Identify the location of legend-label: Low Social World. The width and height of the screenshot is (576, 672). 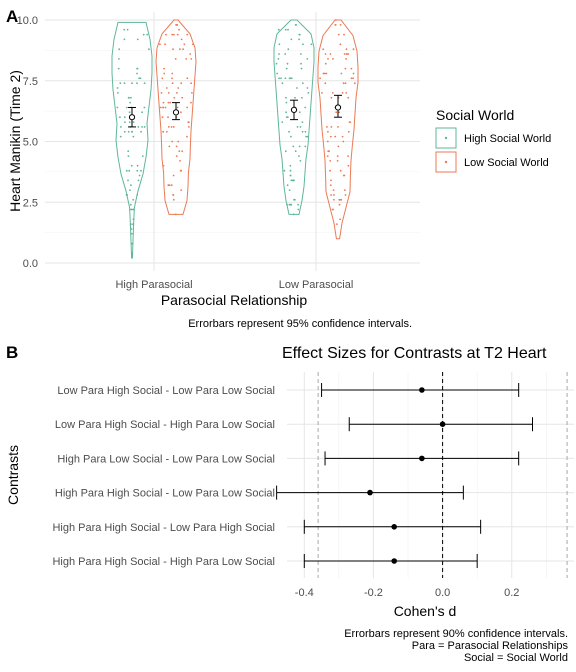
(506, 163).